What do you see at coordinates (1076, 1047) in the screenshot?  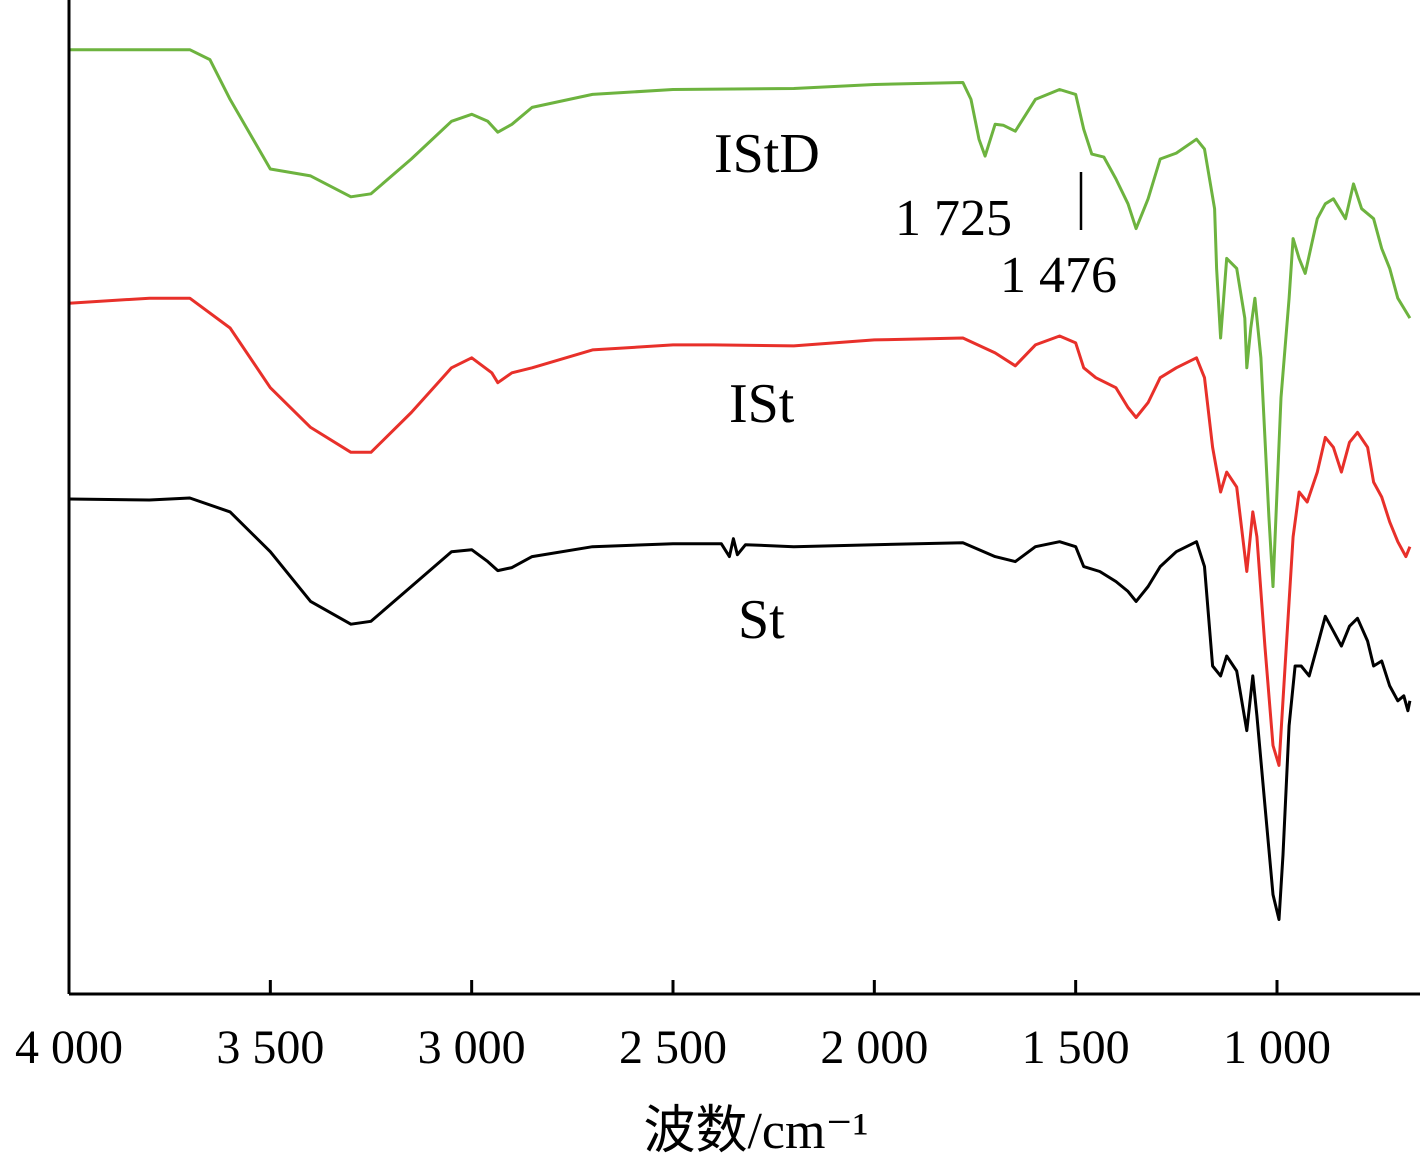 I see `x-tick-label-1500: 1 500` at bounding box center [1076, 1047].